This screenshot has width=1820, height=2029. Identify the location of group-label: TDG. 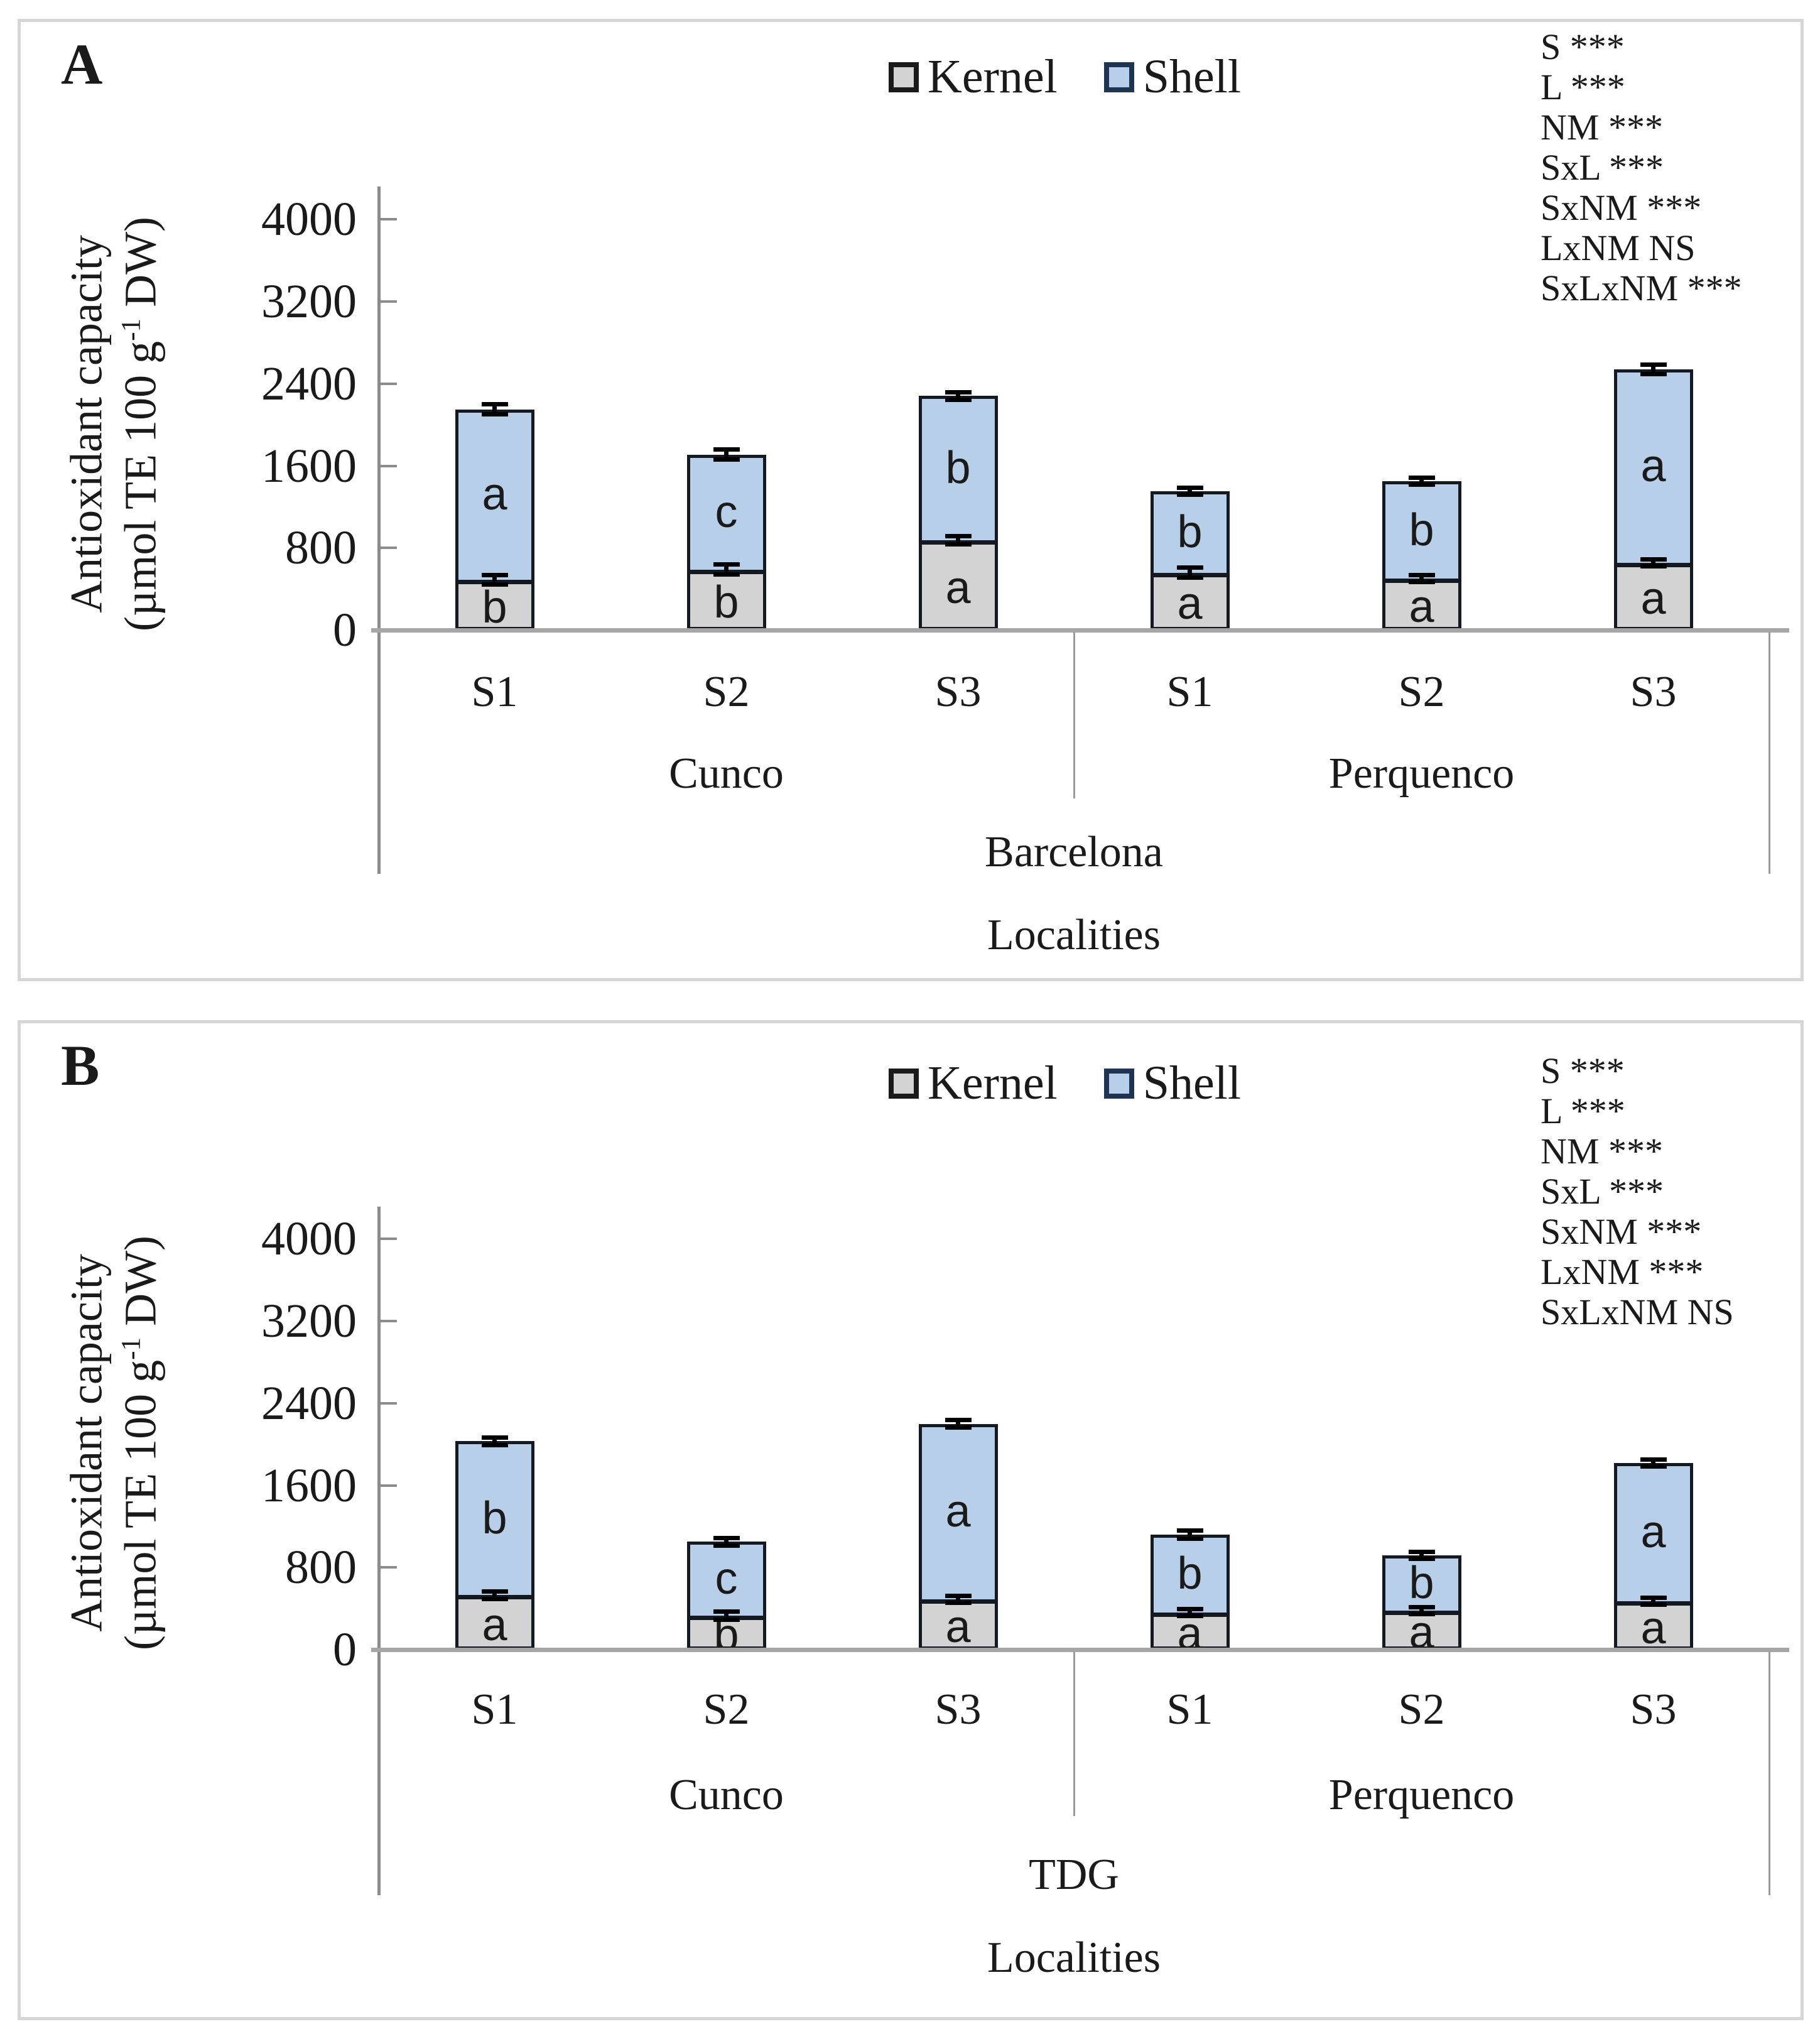
(1074, 1875).